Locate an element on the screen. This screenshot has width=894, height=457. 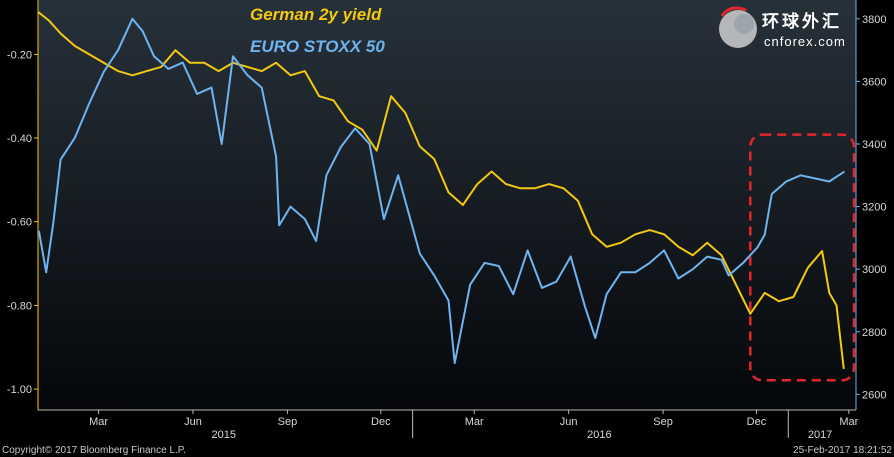
footer-timestamp: 25-Feb-2017 18:21:52 is located at coordinates (842, 450).